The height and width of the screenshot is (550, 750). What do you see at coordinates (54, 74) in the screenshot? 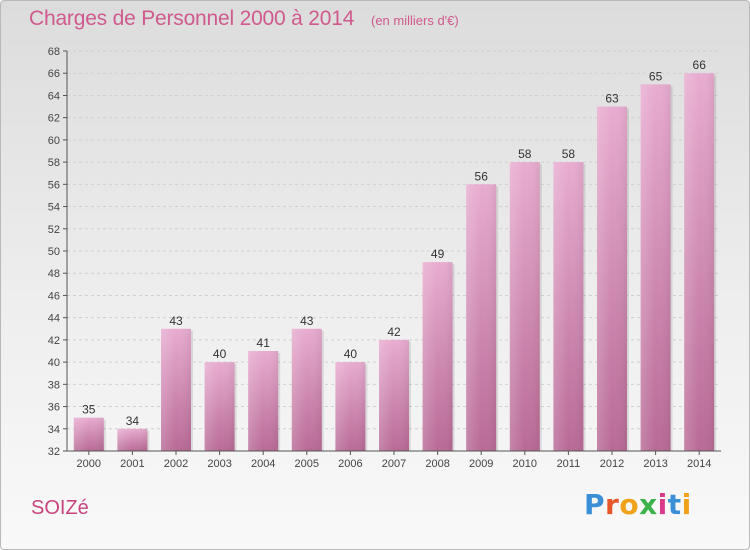
I see `y-tick-label: 66` at bounding box center [54, 74].